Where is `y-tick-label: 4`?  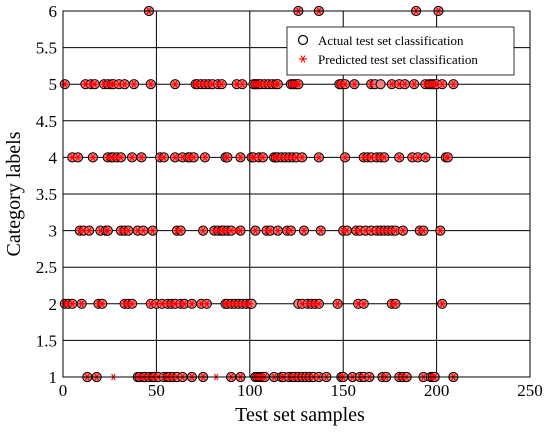 y-tick-label: 4 is located at coordinates (53, 157).